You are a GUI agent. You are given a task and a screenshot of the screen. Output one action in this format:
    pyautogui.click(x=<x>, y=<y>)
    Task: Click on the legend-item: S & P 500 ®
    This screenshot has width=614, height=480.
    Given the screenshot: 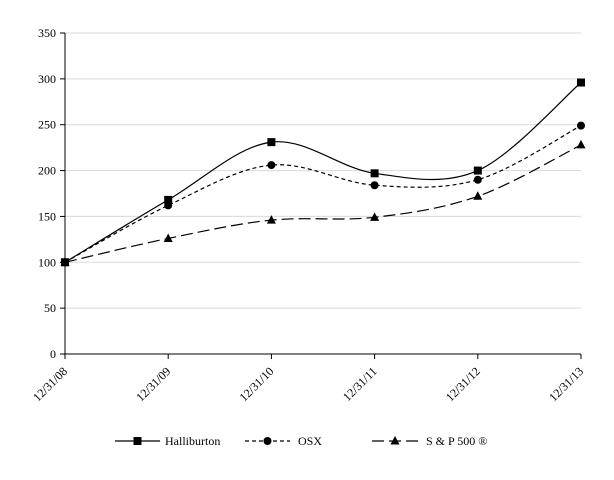 What is the action you would take?
    pyautogui.click(x=429, y=441)
    